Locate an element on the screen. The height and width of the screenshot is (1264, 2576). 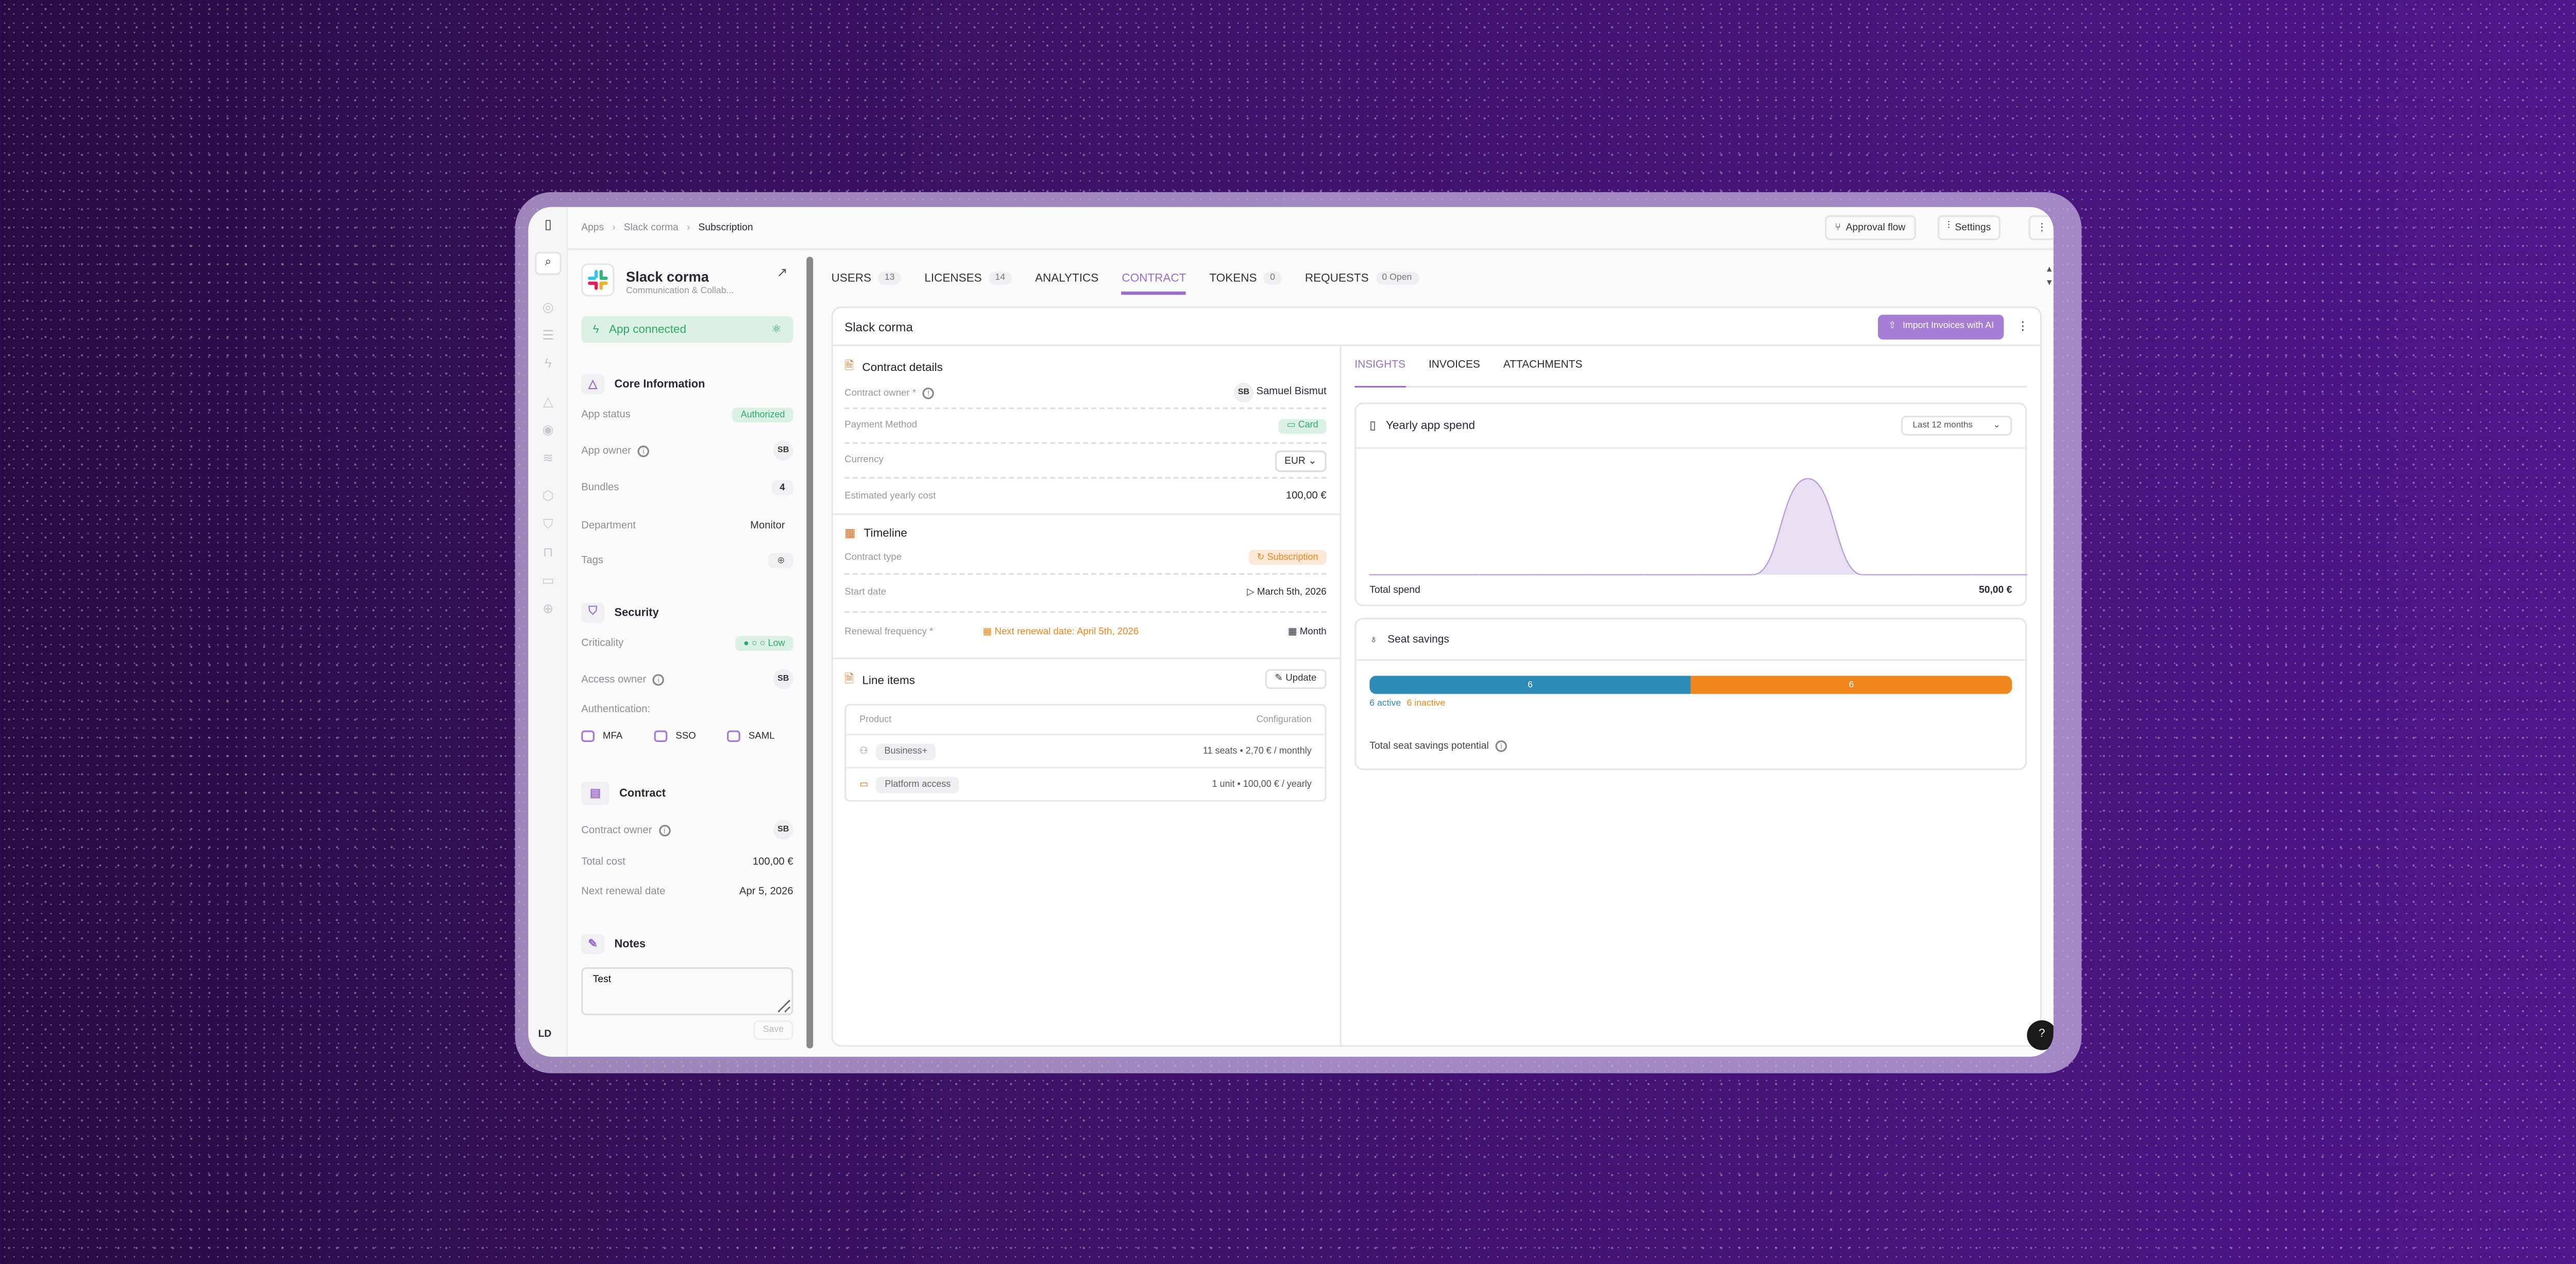
inbox-icon: ⊓ is located at coordinates (548, 552).